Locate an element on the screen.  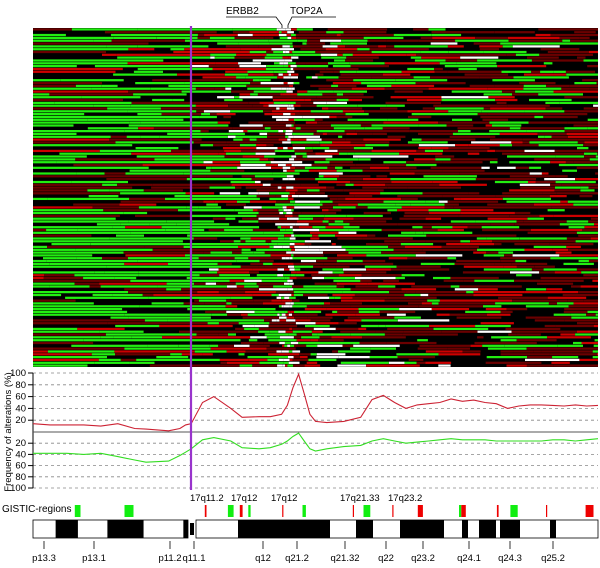
y-tick-label: 40 is located at coordinates (20, 408).